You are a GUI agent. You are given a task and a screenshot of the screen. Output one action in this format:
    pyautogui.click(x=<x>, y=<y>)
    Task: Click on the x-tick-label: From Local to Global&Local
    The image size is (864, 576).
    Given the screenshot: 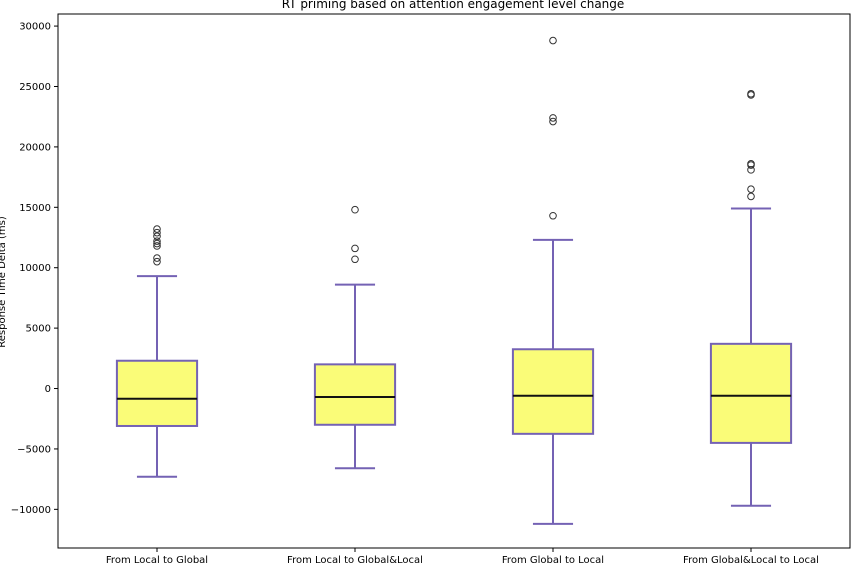 What is the action you would take?
    pyautogui.click(x=355, y=560)
    